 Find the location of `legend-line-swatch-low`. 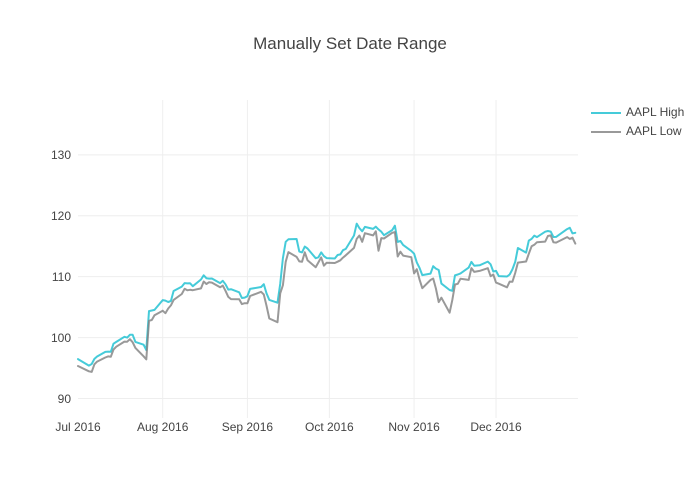

legend-line-swatch-low is located at coordinates (606, 131).